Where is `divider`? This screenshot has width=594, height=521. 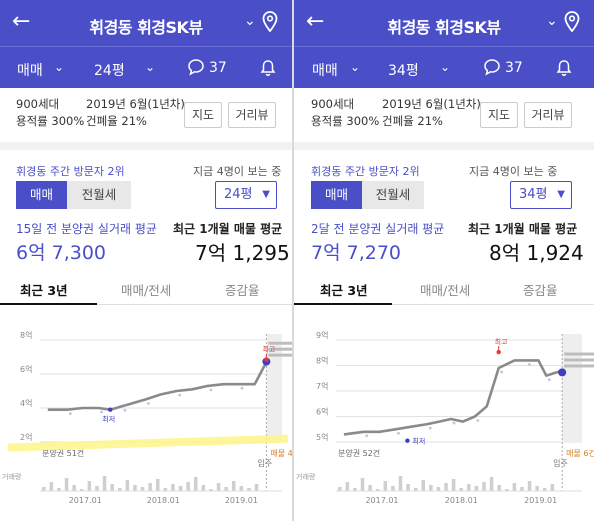
divider is located at coordinates (146, 146).